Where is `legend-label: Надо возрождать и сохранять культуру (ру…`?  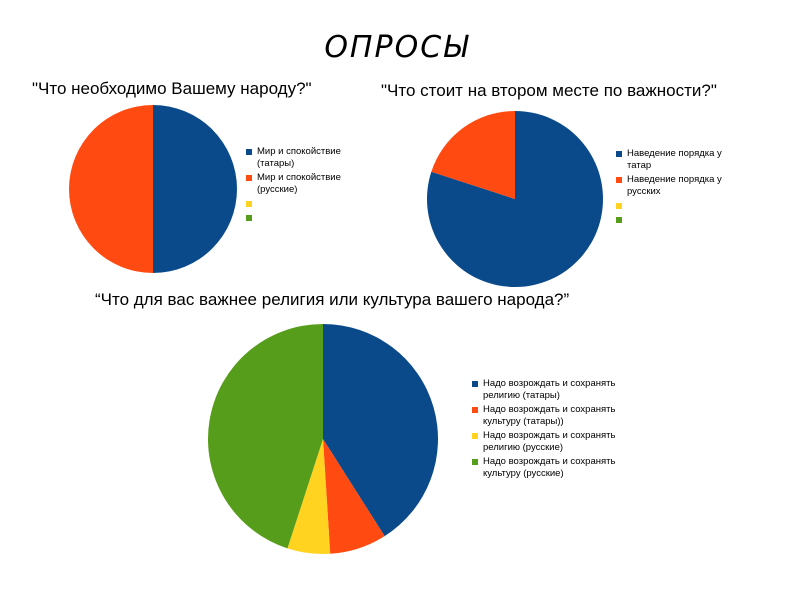
legend-label: Надо возрождать и сохранять культуру (ру… is located at coordinates (549, 467).